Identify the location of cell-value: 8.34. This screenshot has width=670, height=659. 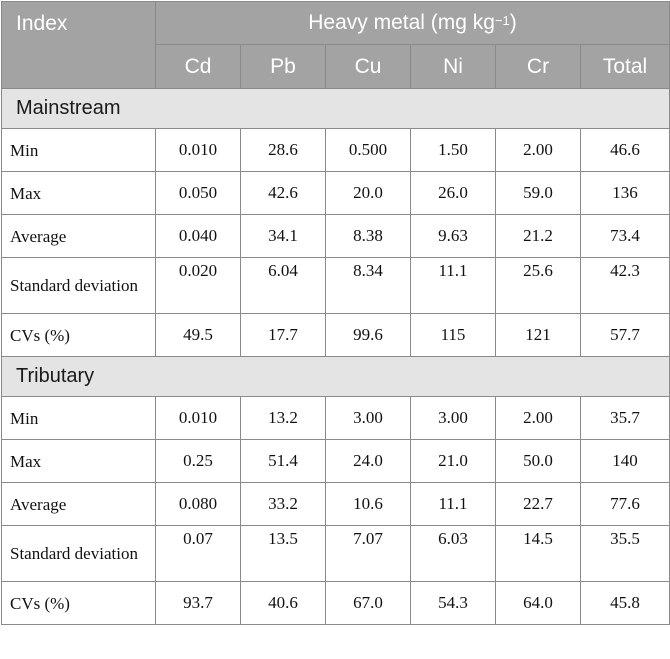
(368, 285).